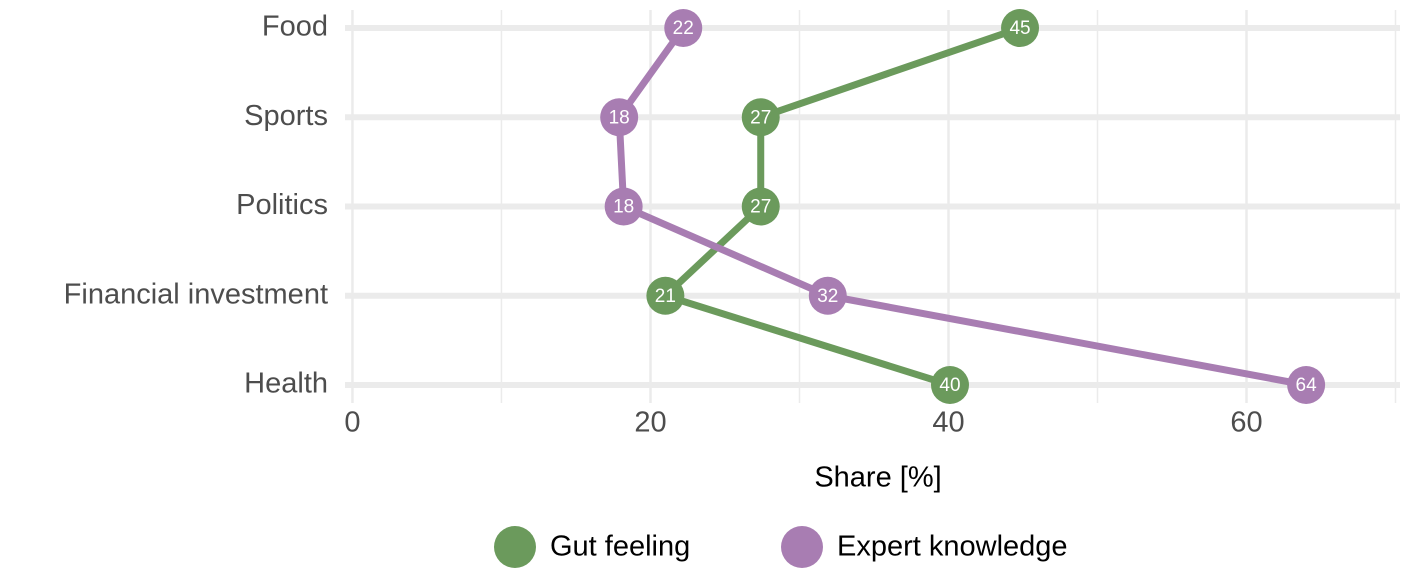 The height and width of the screenshot is (568, 1414). What do you see at coordinates (1246, 423) in the screenshot?
I see `x-tick-label: 60` at bounding box center [1246, 423].